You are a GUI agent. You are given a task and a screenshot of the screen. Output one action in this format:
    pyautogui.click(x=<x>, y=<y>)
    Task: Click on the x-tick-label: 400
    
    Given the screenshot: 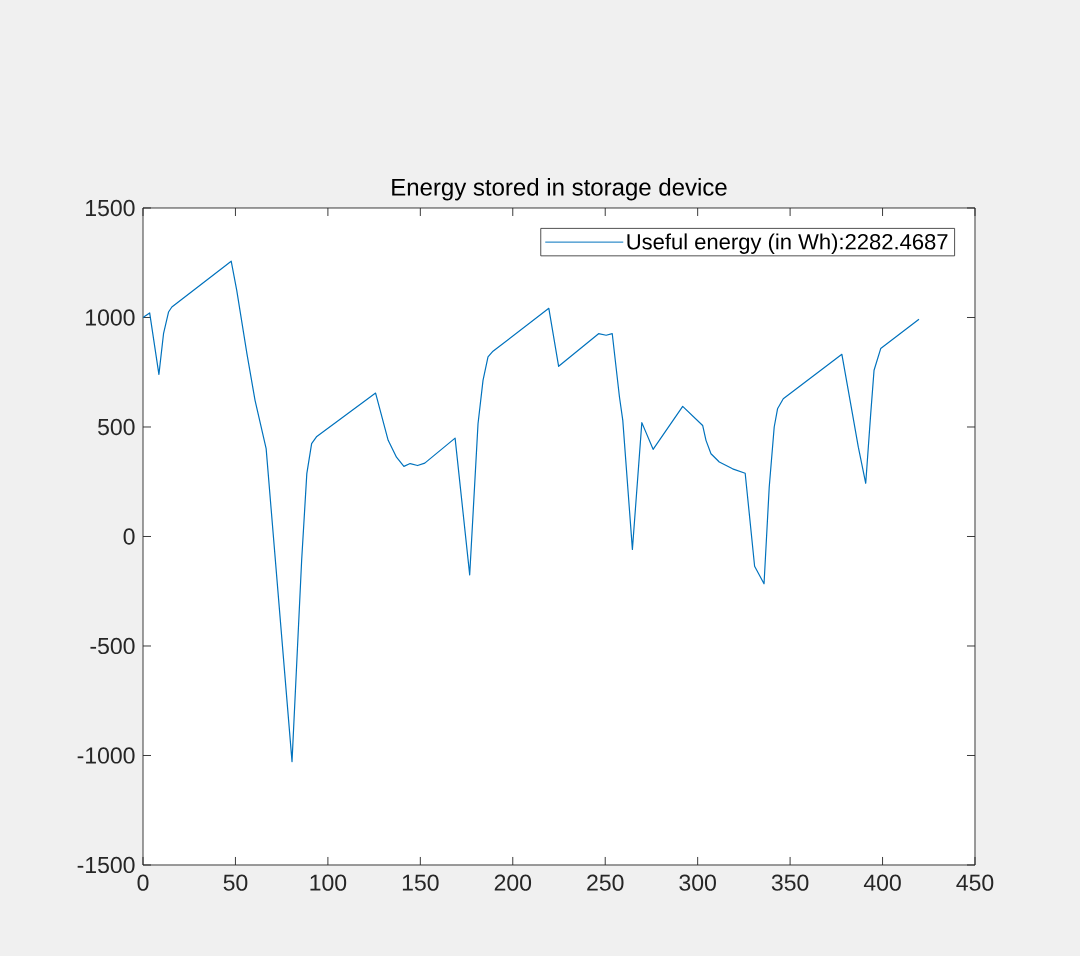 What is the action you would take?
    pyautogui.click(x=882, y=882)
    